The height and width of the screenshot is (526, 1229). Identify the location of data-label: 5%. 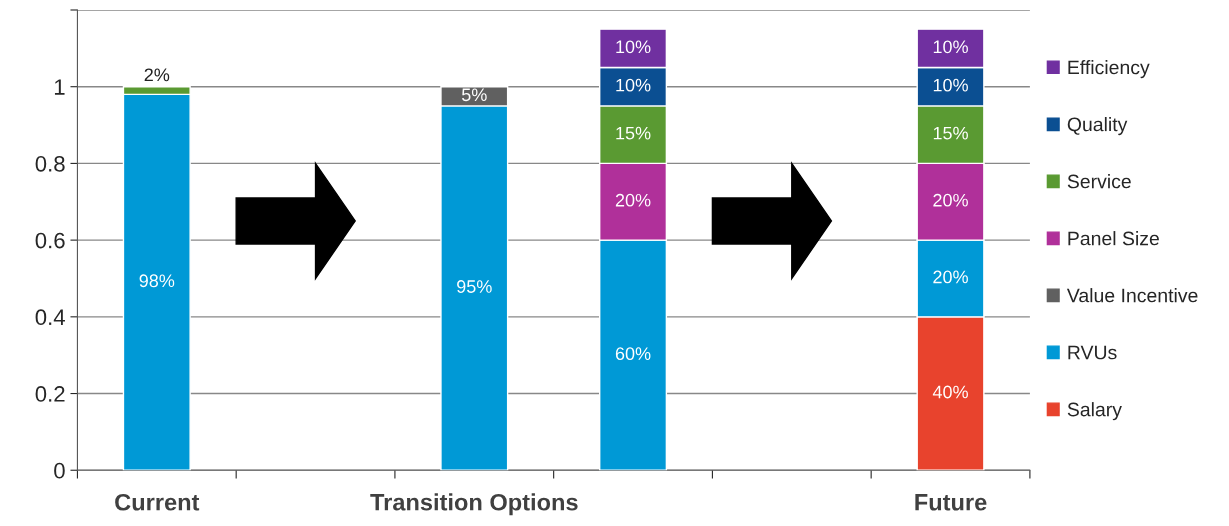
(474, 95).